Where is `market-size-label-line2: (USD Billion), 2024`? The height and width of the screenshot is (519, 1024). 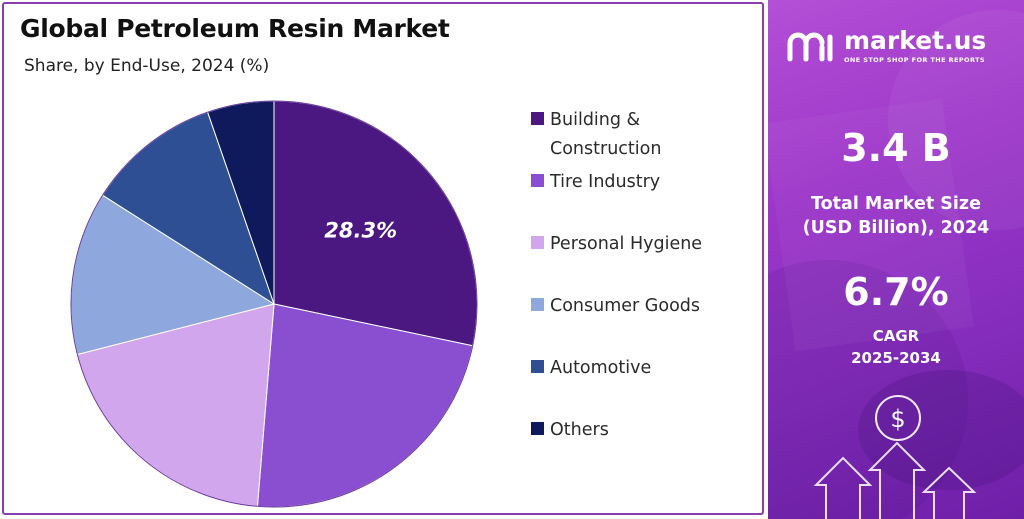
market-size-label-line2: (USD Billion), 2024 is located at coordinates (896, 228).